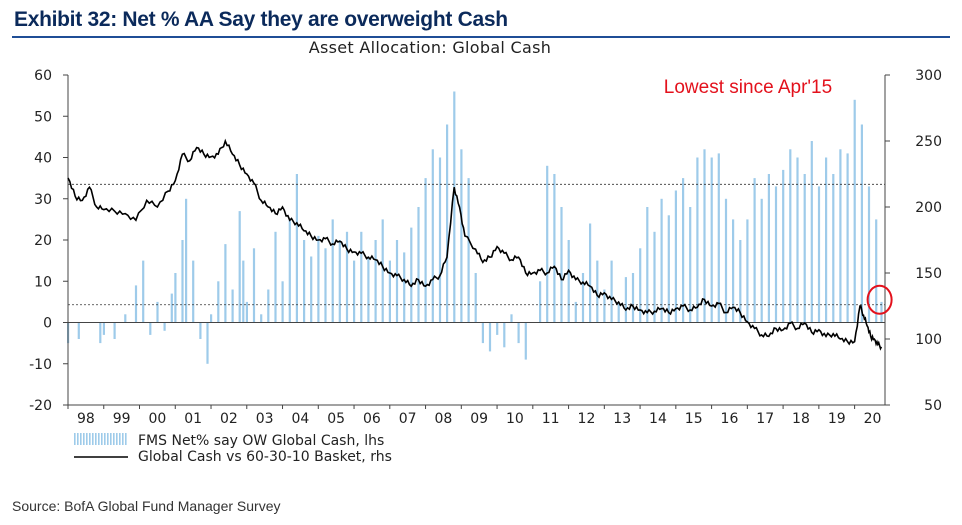 The width and height of the screenshot is (962, 525). Describe the element at coordinates (40, 406) in the screenshot. I see `y-left-tick-label-0: -20` at that location.